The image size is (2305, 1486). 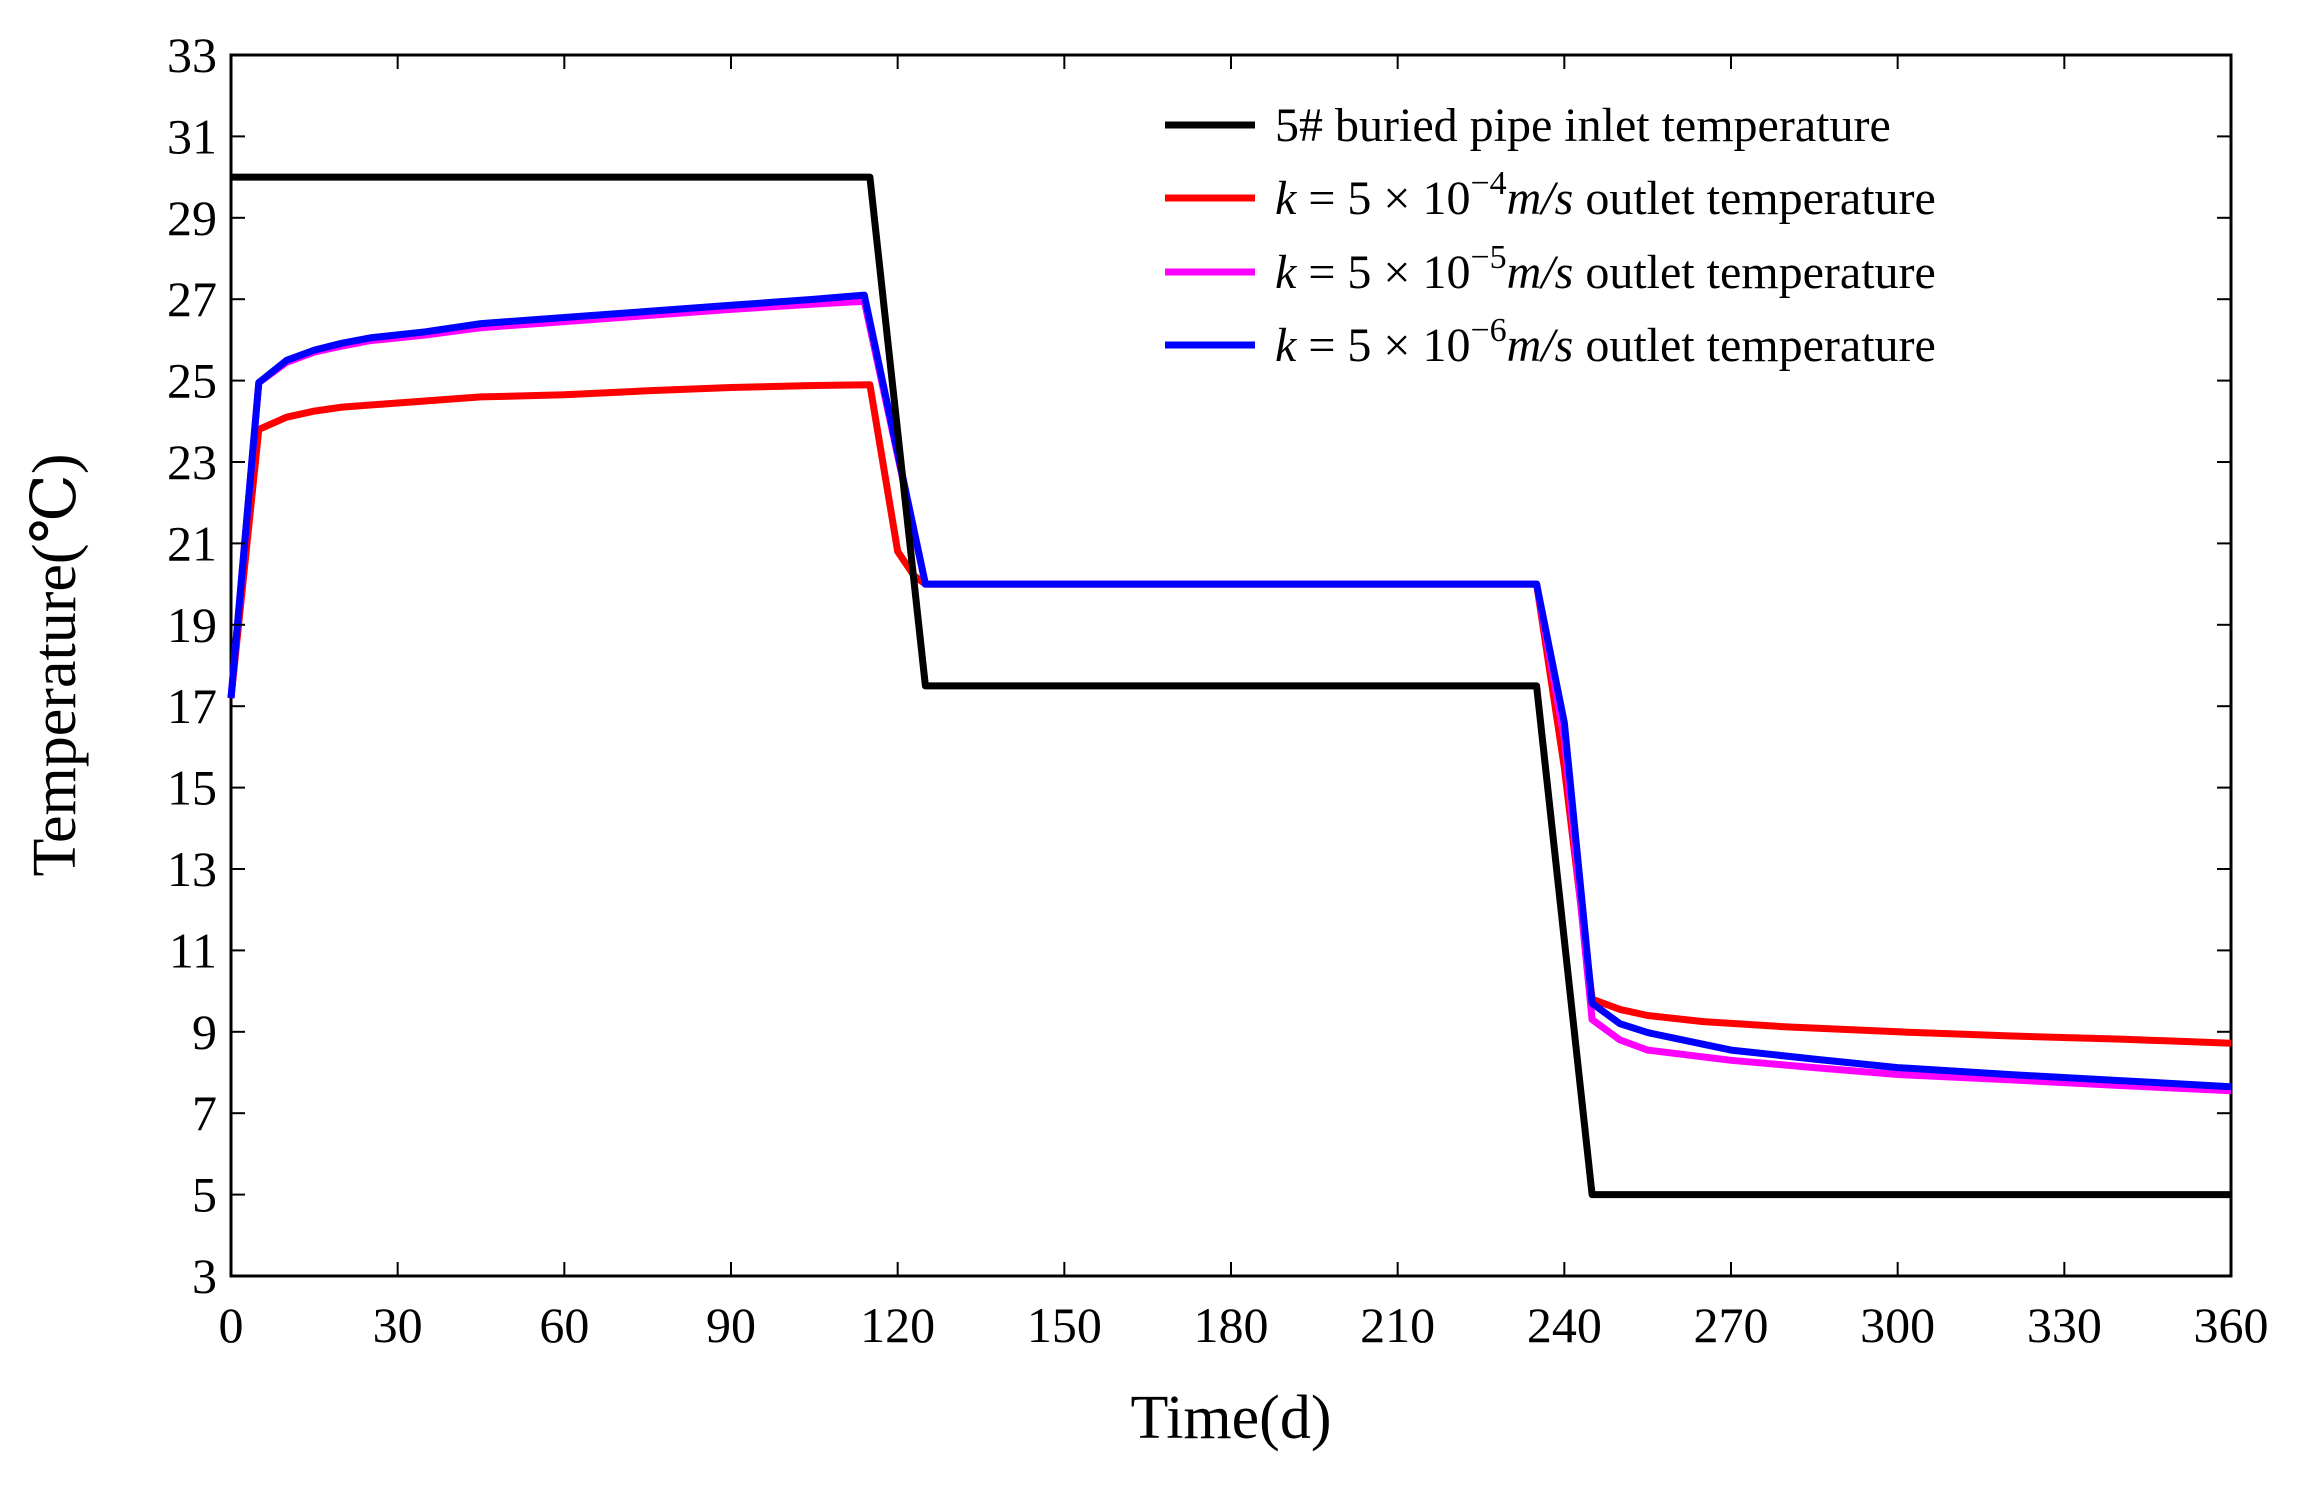 What do you see at coordinates (193, 950) in the screenshot?
I see `y-tick-label: 11` at bounding box center [193, 950].